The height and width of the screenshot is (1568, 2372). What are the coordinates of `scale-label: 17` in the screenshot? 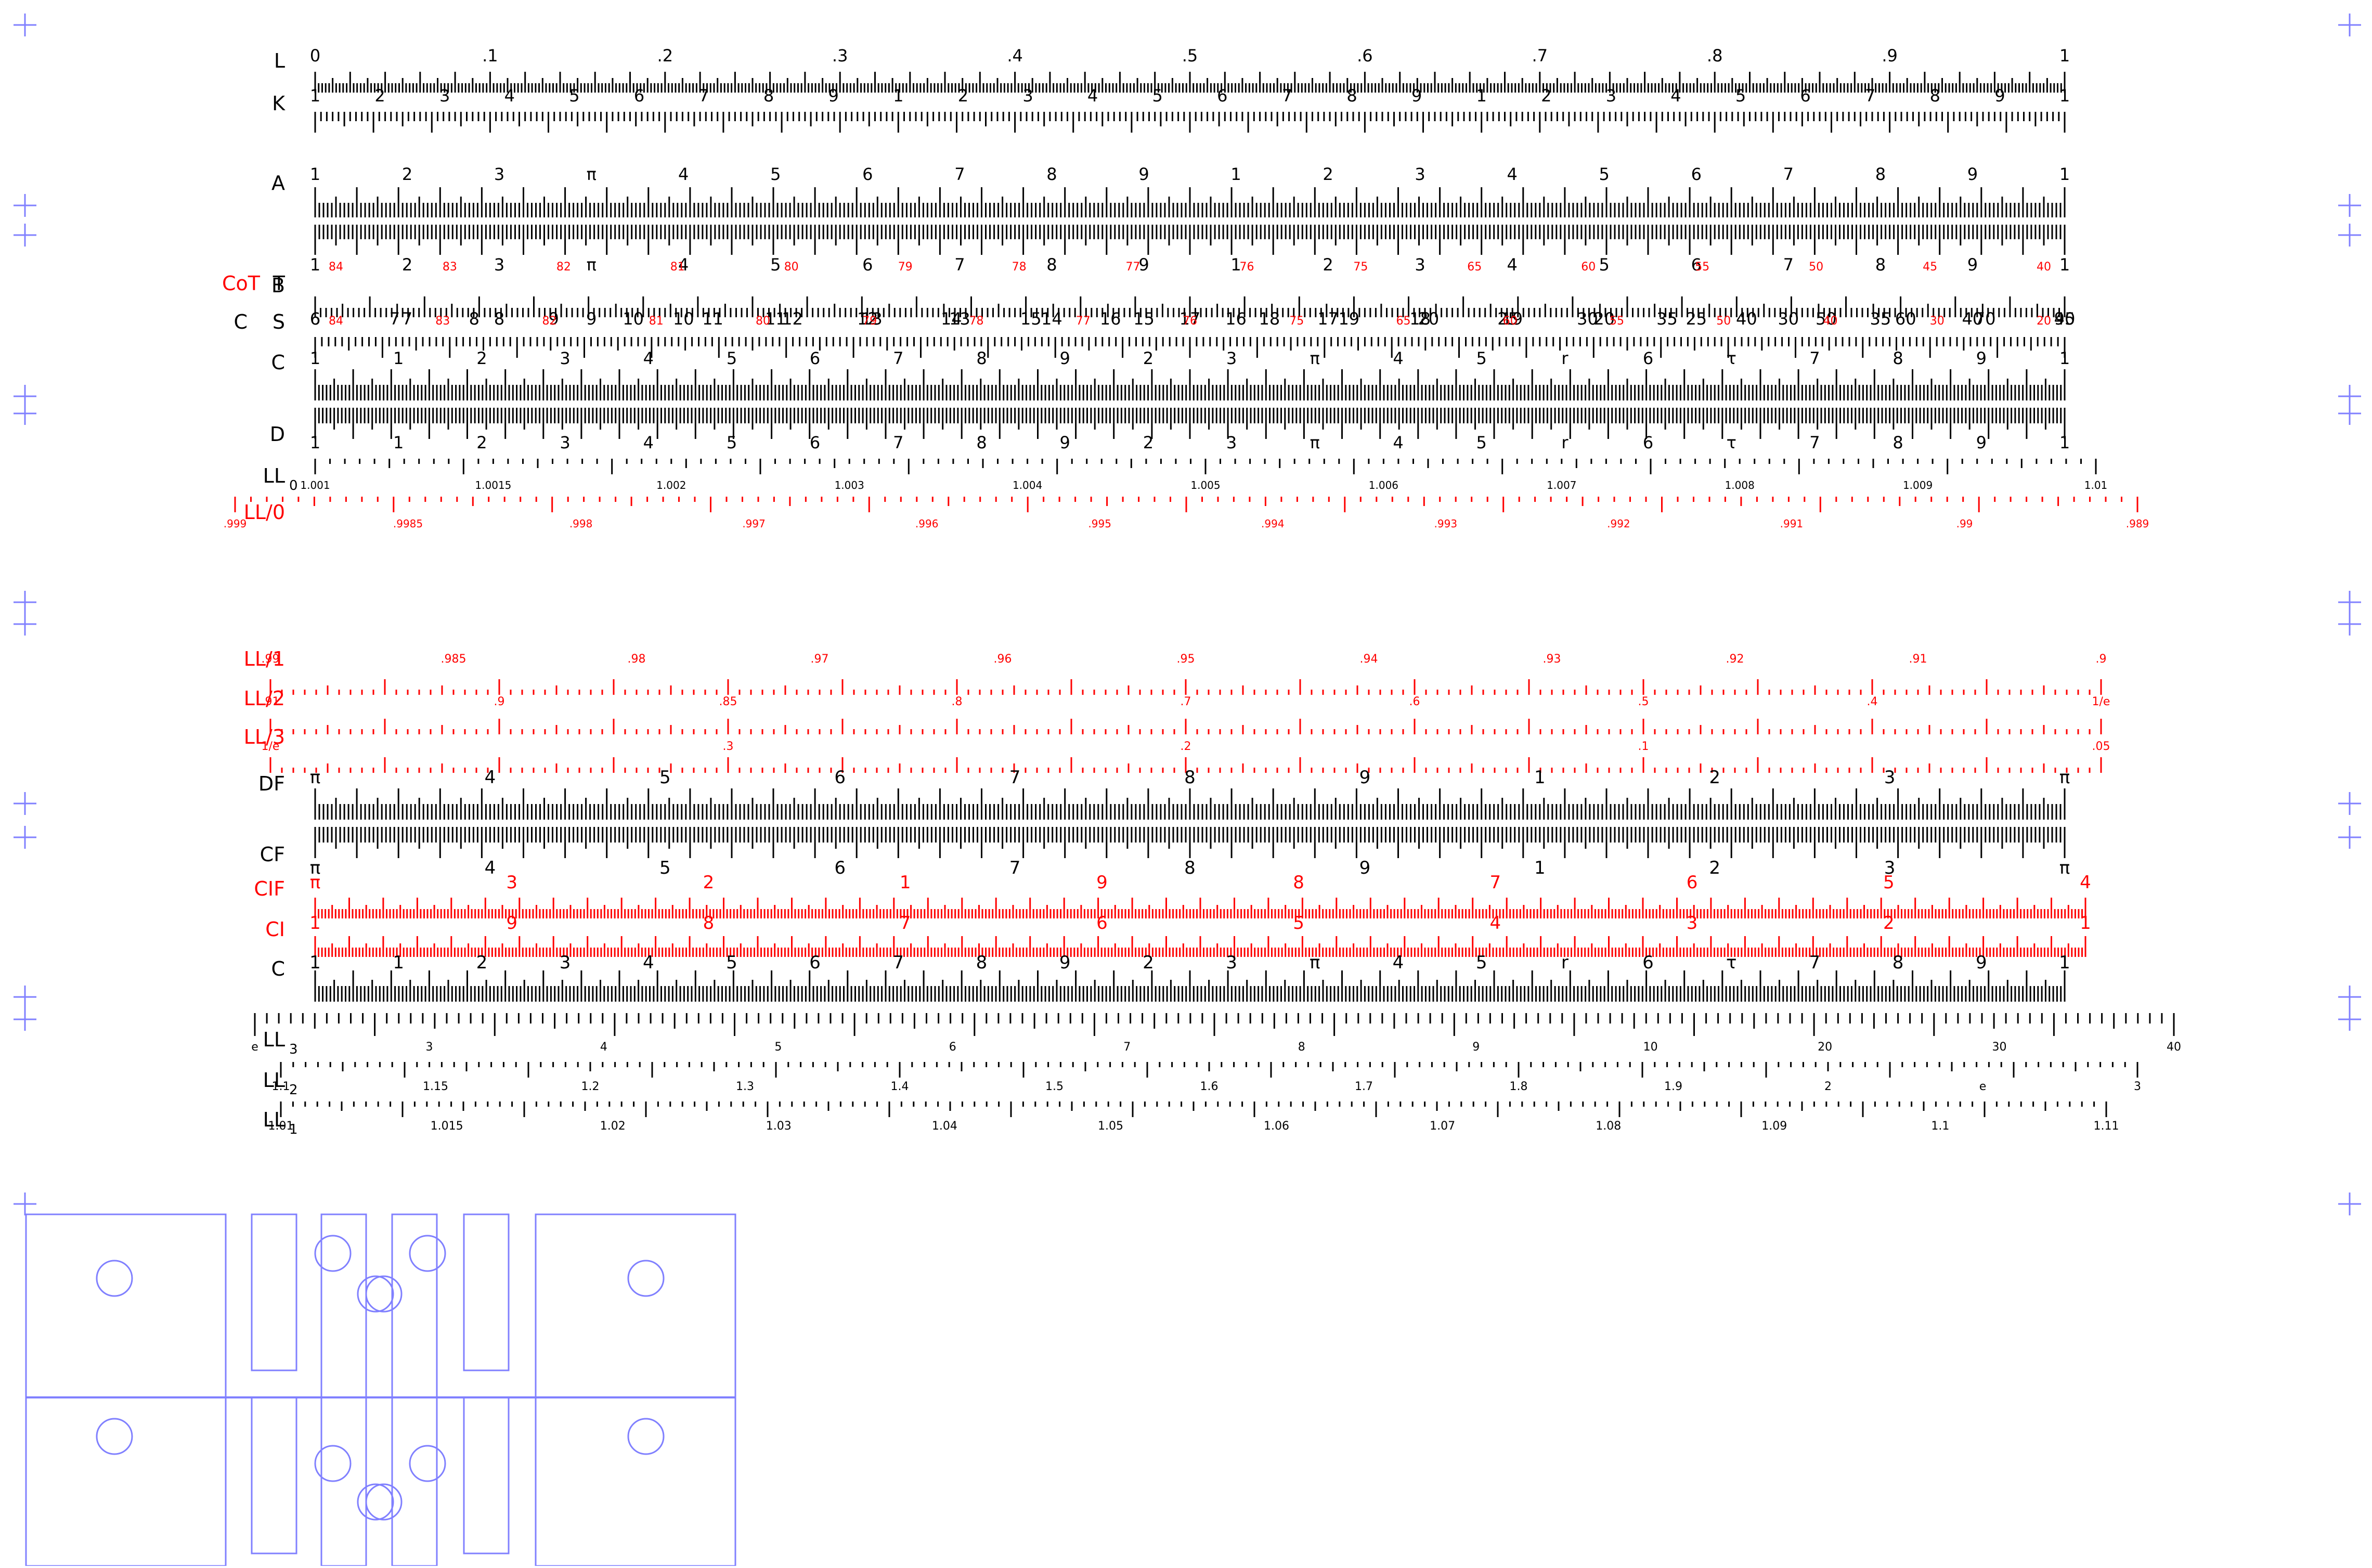 It's located at (1190, 319).